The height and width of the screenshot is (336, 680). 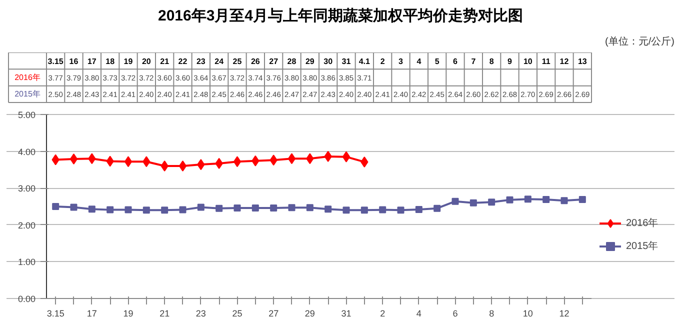 What do you see at coordinates (183, 61) in the screenshot?
I see `x-tick-label: 22` at bounding box center [183, 61].